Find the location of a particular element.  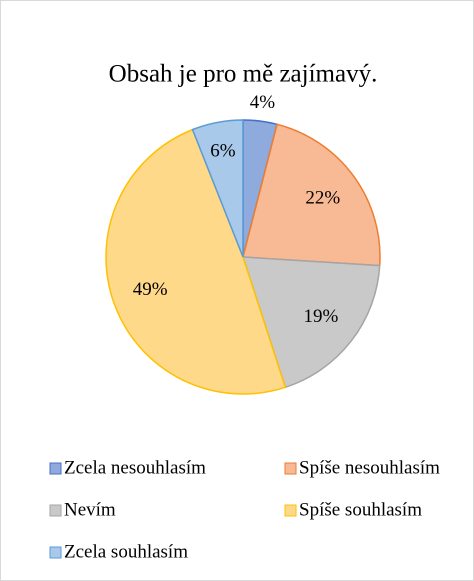

data-label: 4% is located at coordinates (263, 102).